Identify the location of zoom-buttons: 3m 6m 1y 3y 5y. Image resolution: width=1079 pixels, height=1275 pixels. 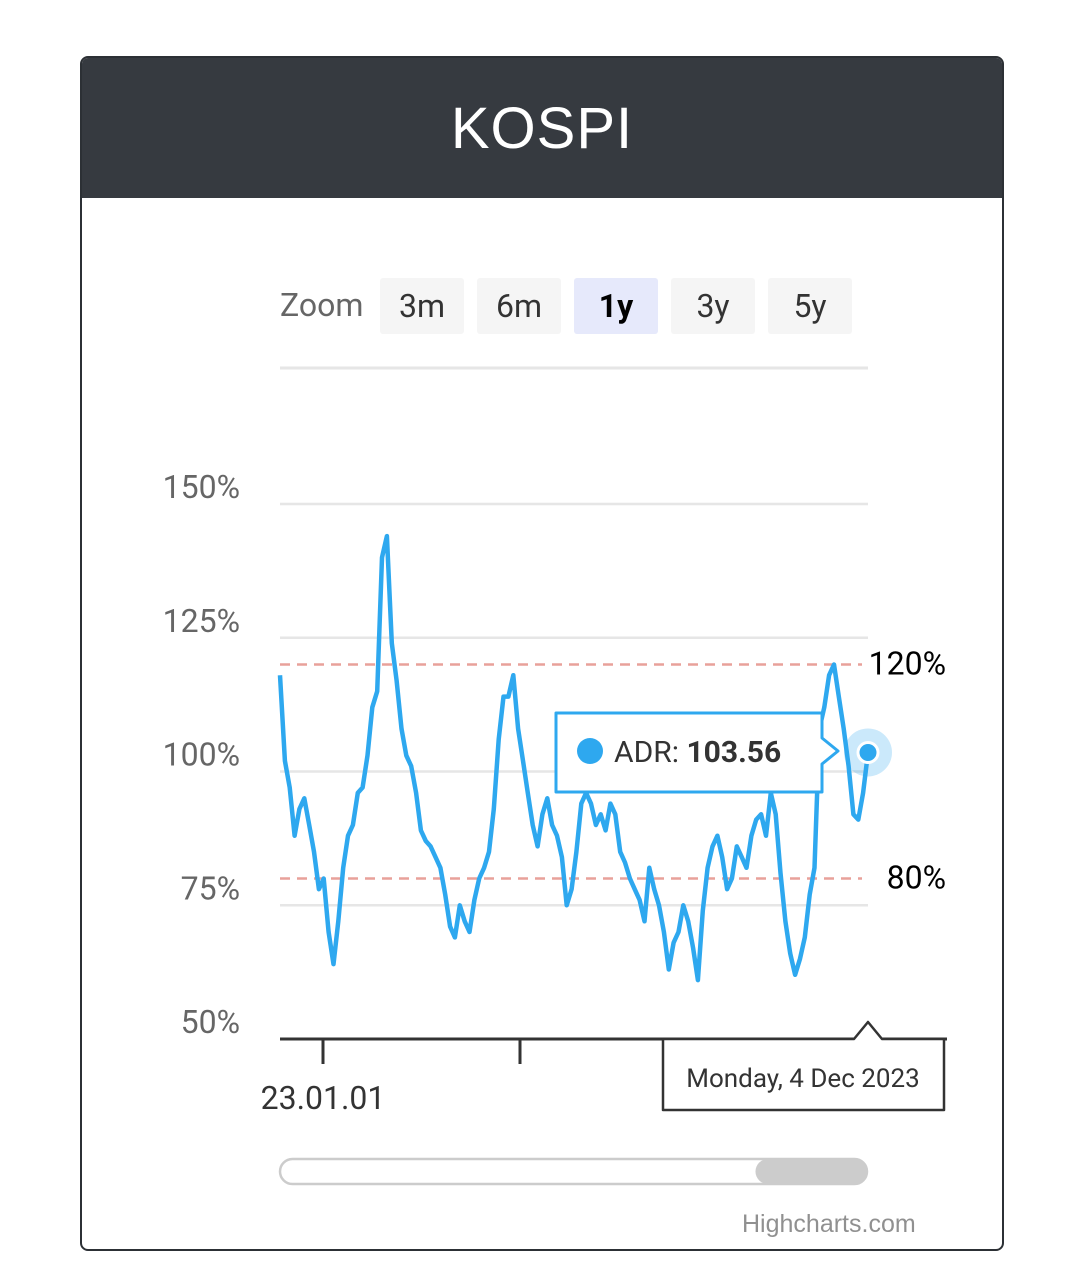
(616, 306).